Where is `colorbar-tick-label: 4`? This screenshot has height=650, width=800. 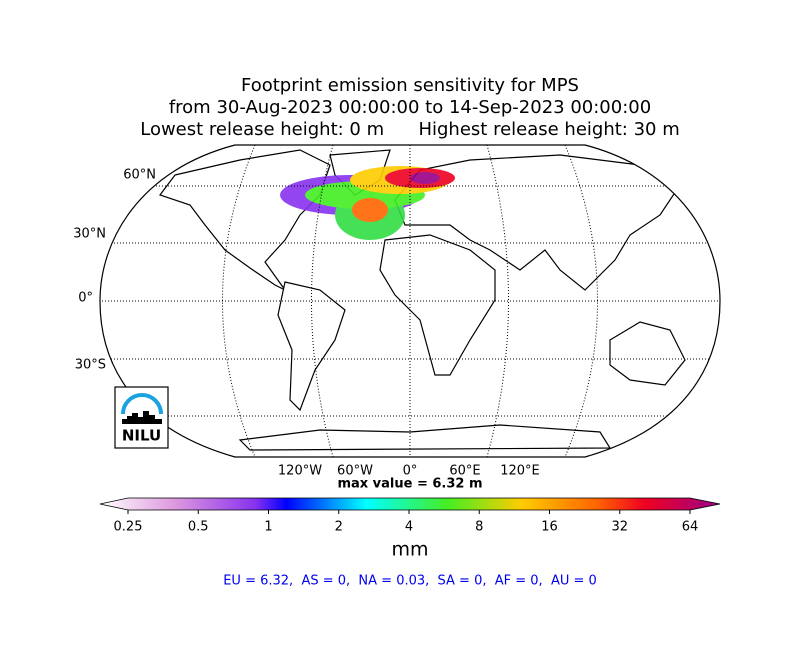 colorbar-tick-label: 4 is located at coordinates (409, 527).